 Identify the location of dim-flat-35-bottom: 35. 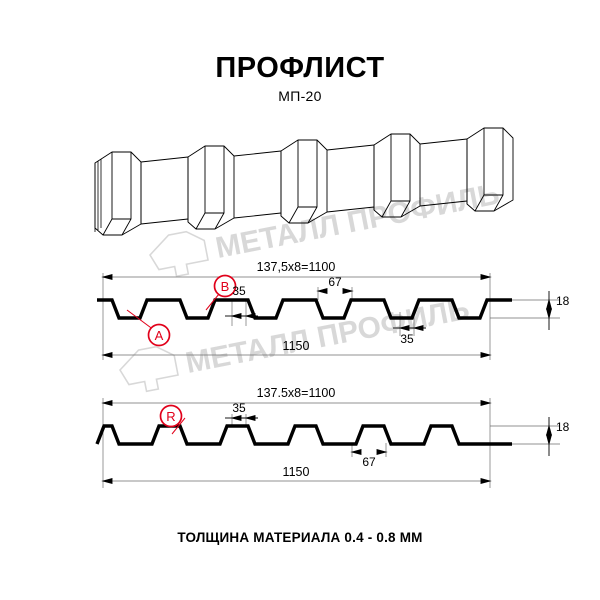
(239, 408).